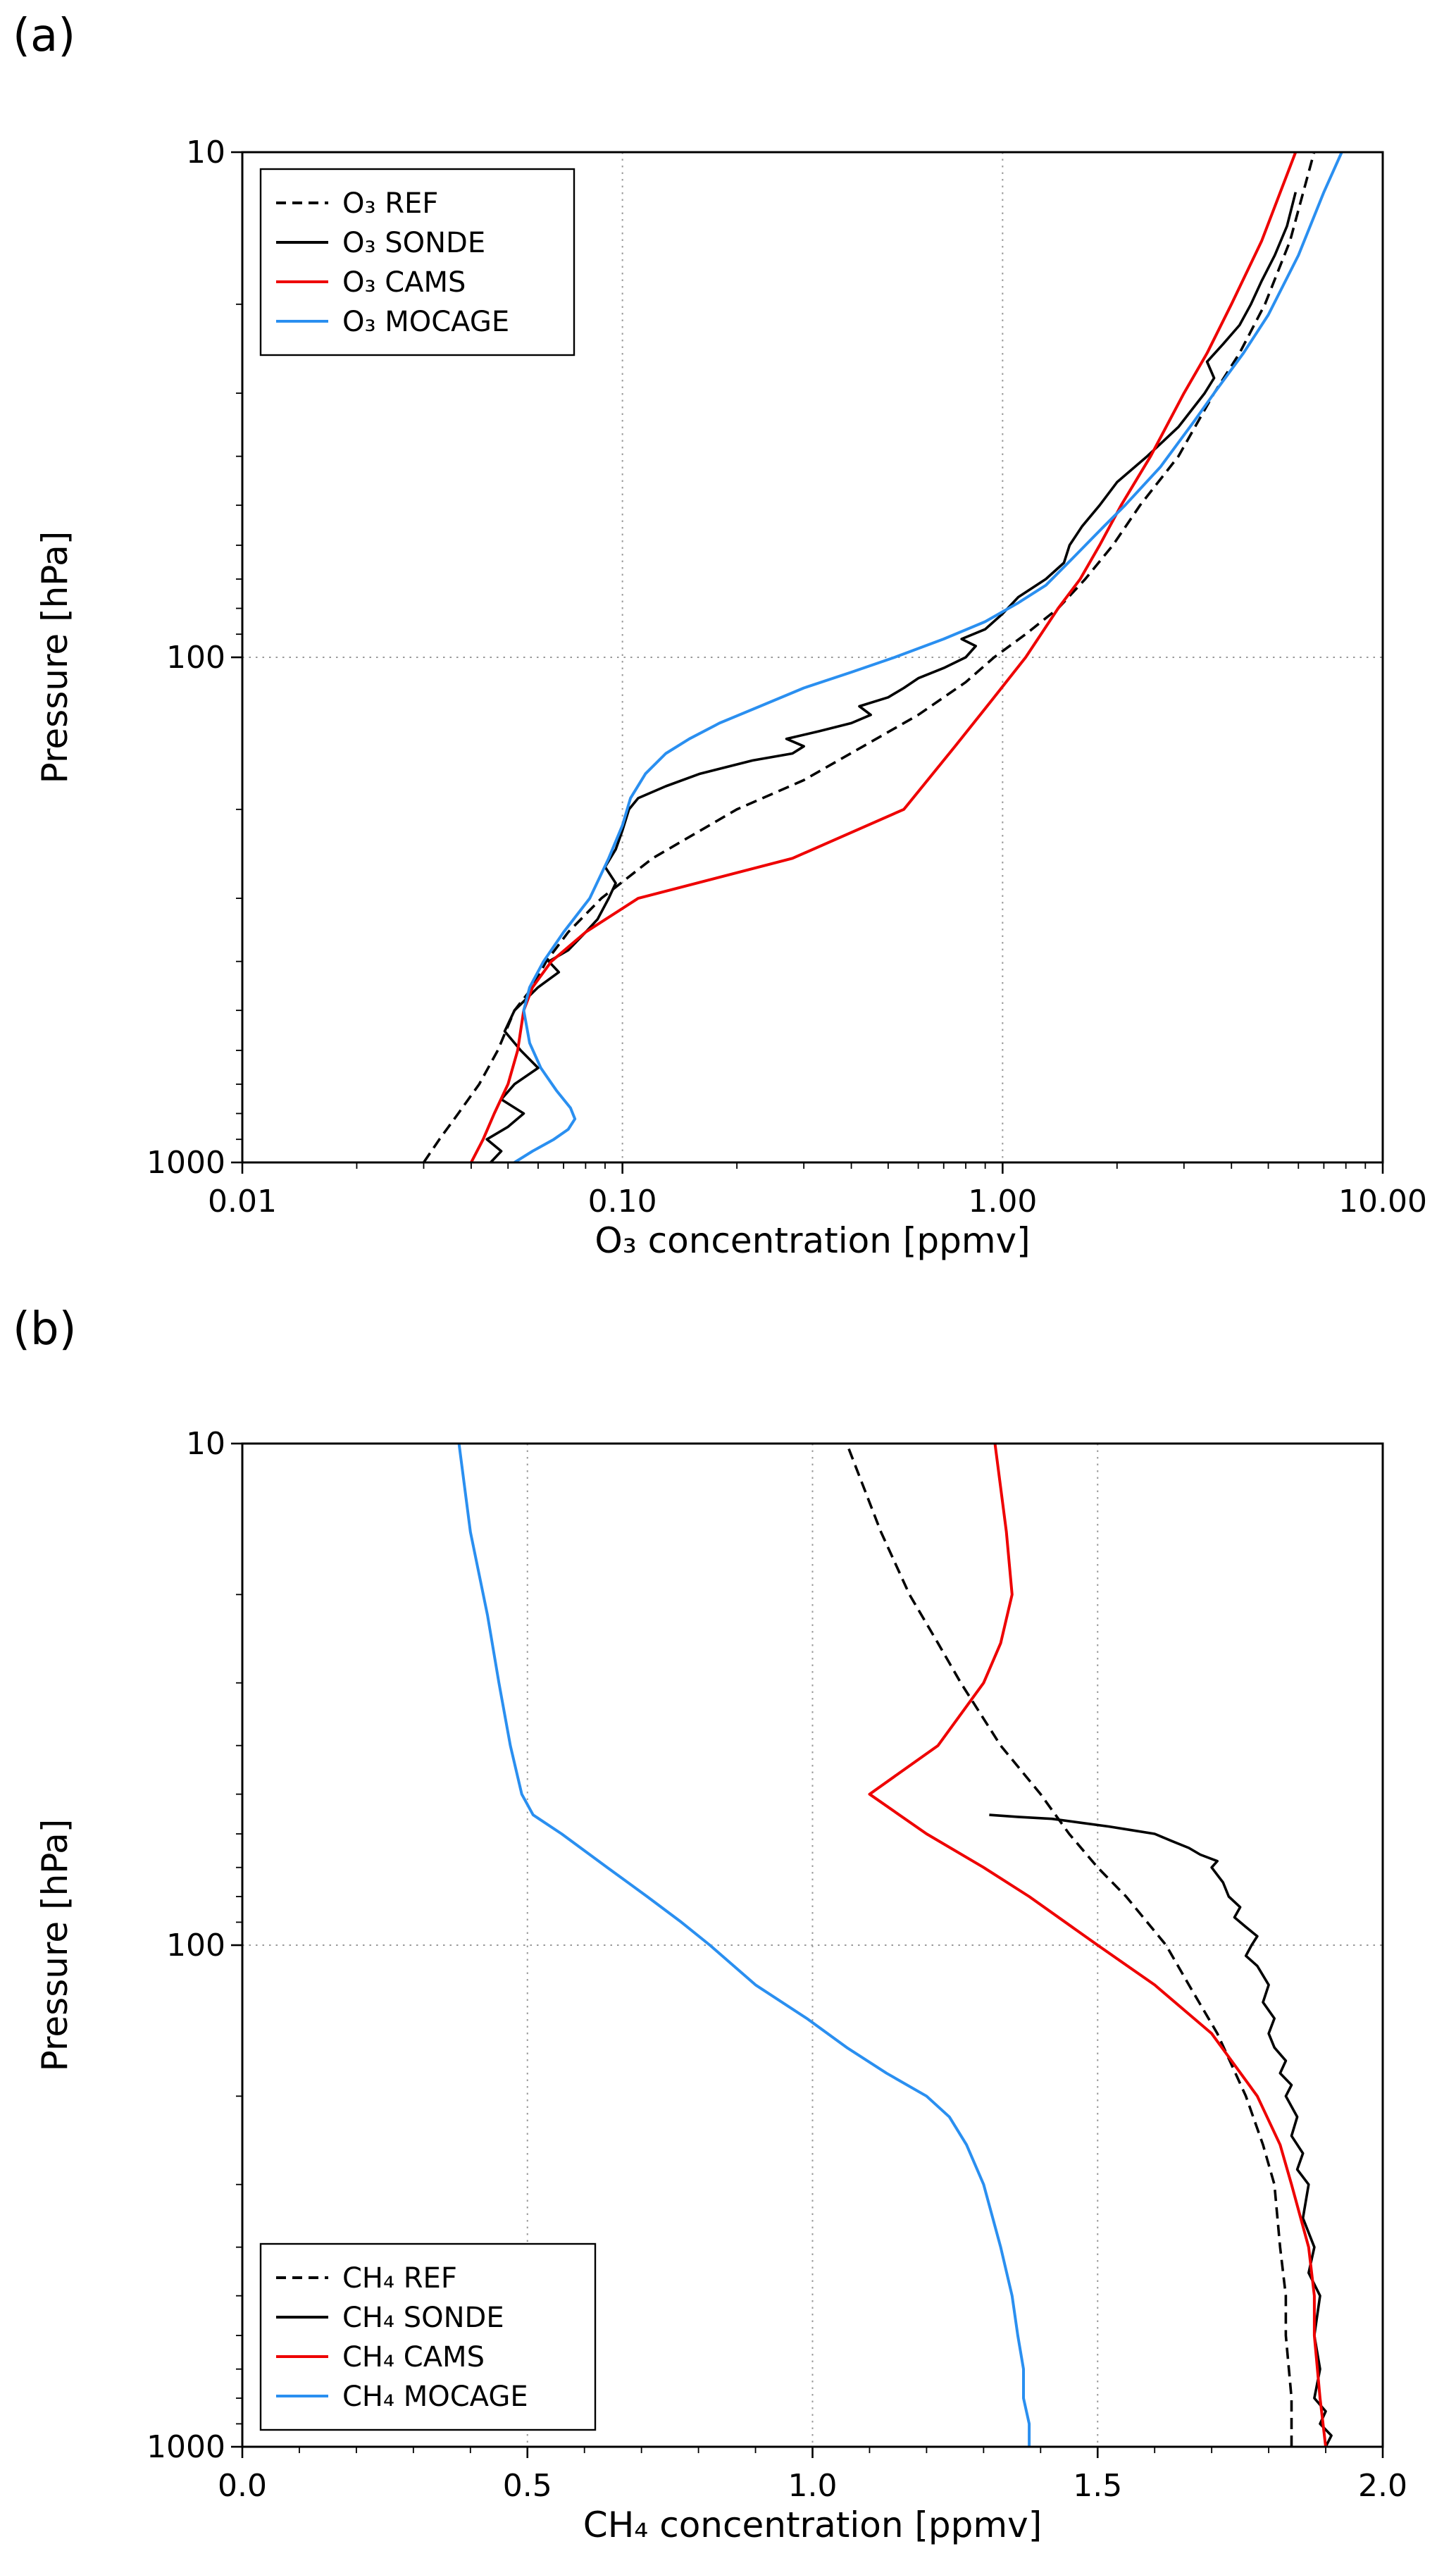  What do you see at coordinates (813, 2486) in the screenshot?
I see `x-tick-label: 1.0` at bounding box center [813, 2486].